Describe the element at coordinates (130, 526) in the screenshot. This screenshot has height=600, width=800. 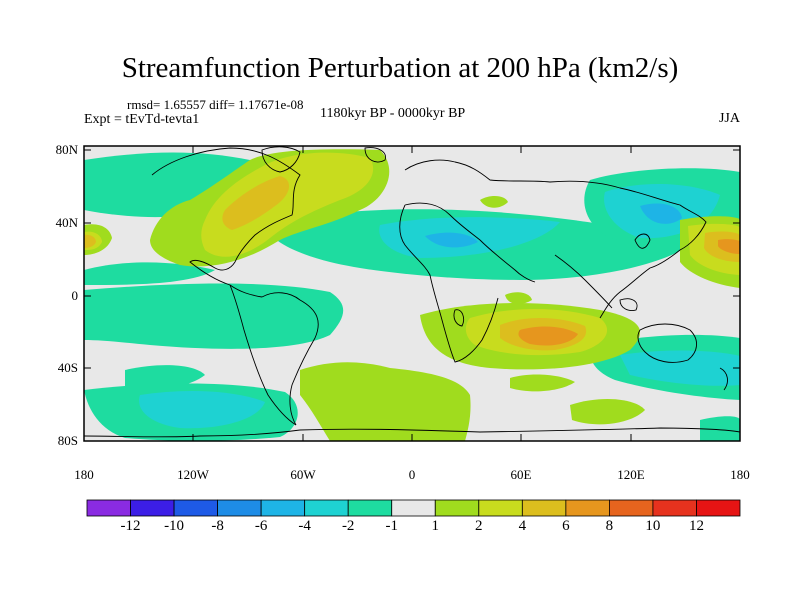
I see `colorbar-label: -12` at that location.